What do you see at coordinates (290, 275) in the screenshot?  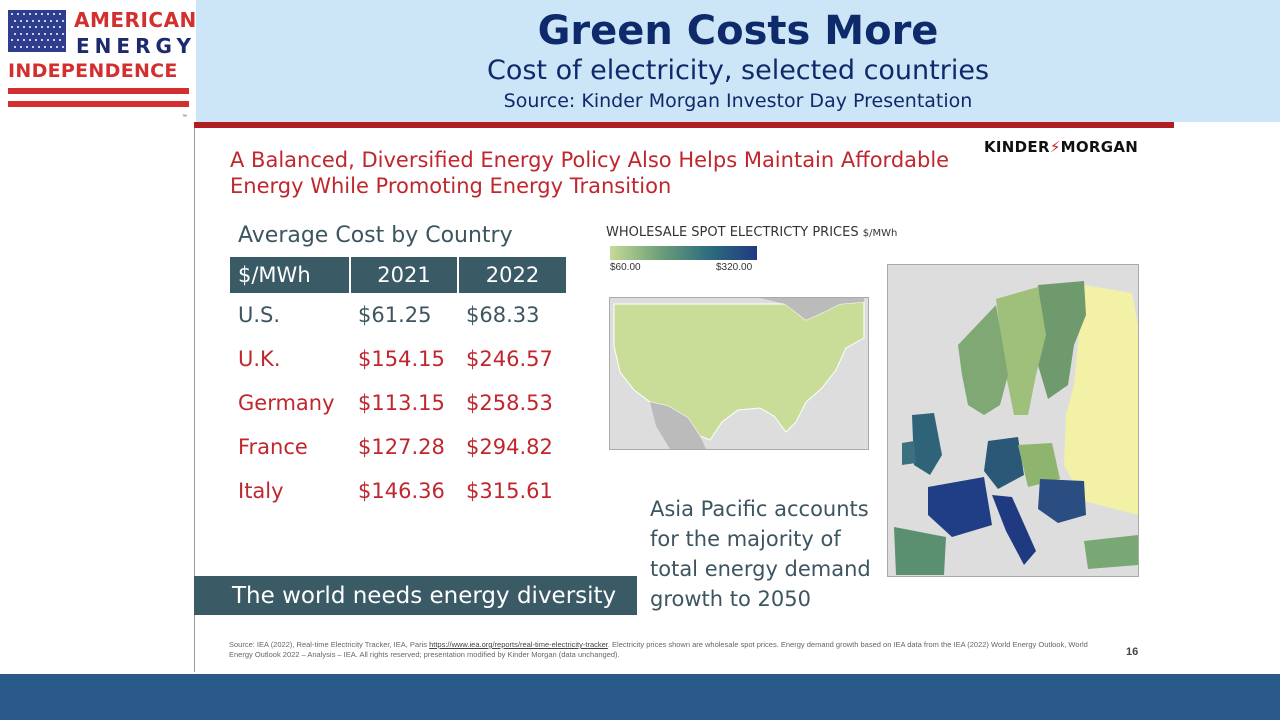 I see `table-header-unit: $/MWh` at bounding box center [290, 275].